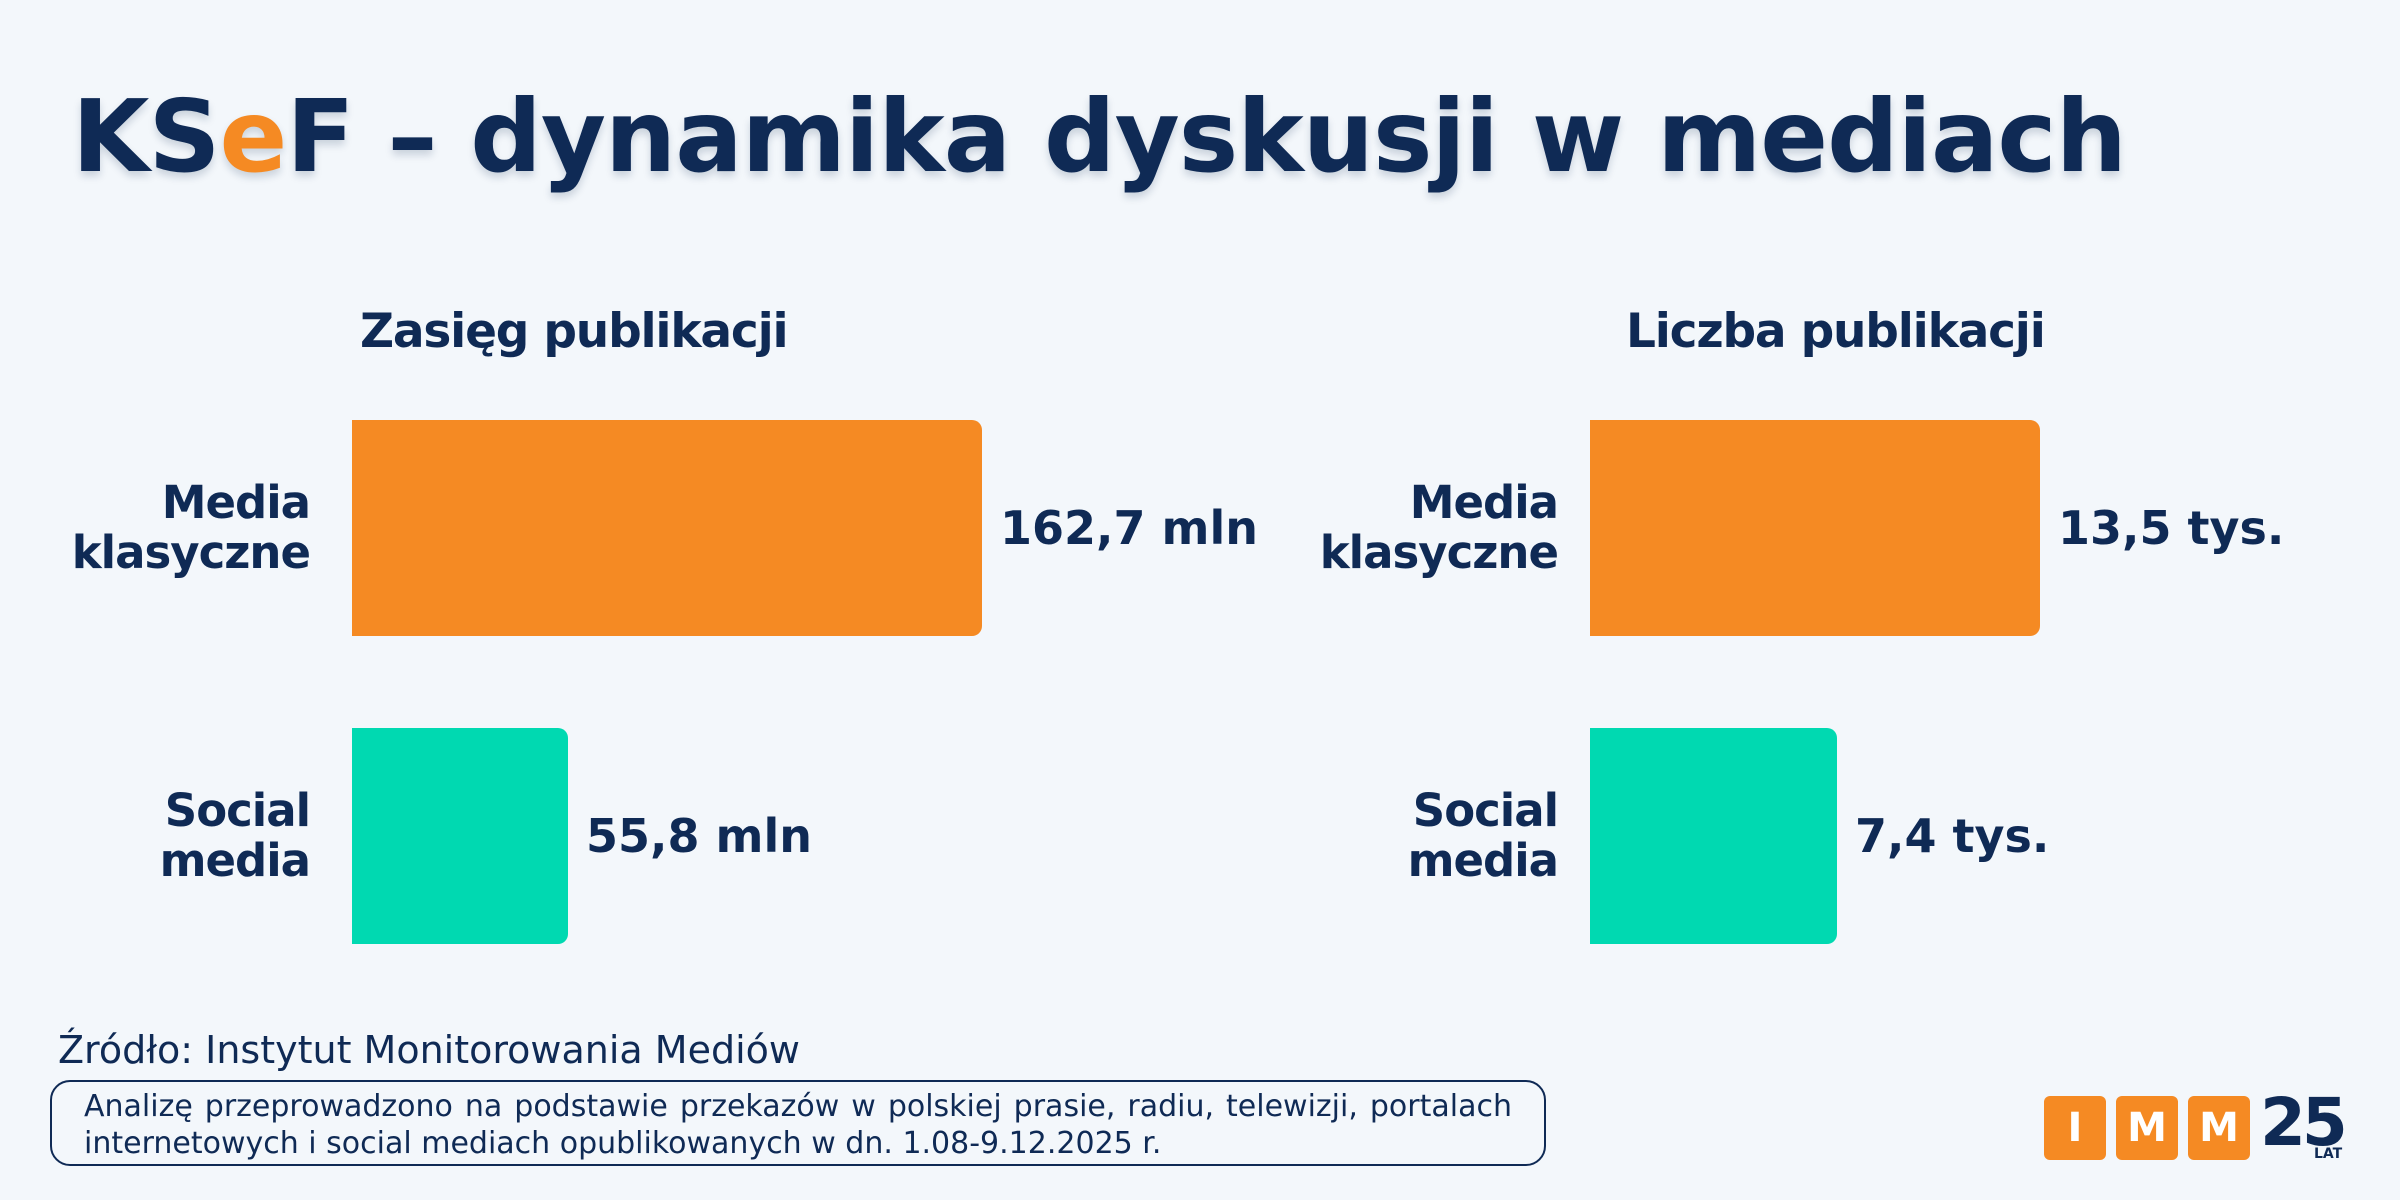 The height and width of the screenshot is (1200, 2400). I want to click on imm-logo: I M M 25 LAT, so click(2204, 1125).